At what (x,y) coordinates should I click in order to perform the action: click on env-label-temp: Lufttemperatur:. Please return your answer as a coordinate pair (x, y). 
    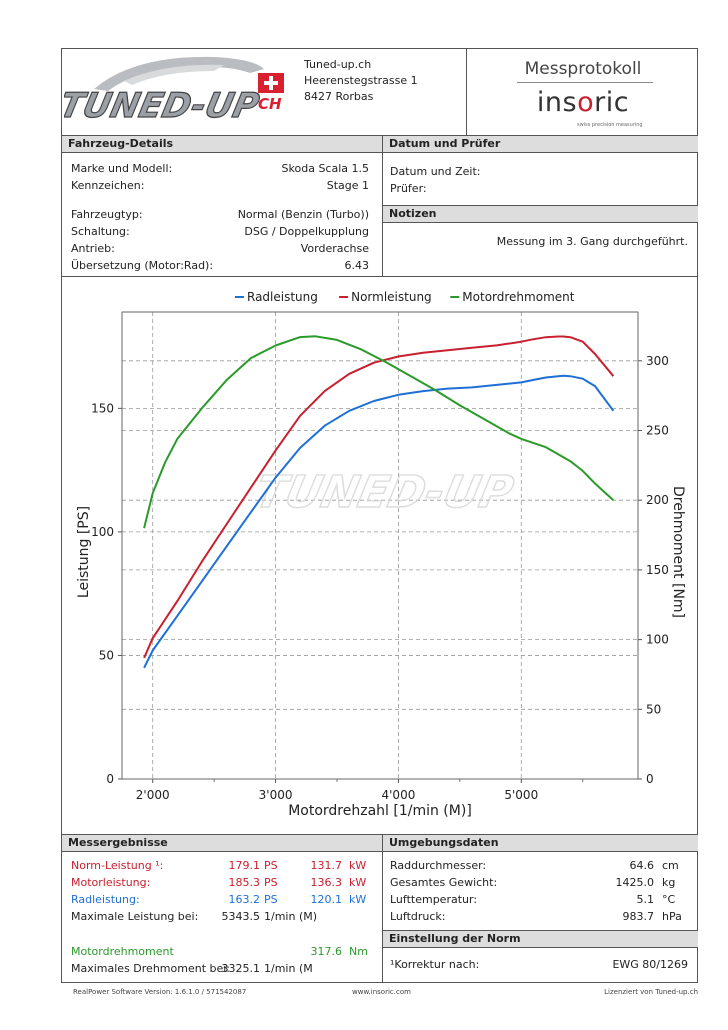
    Looking at the image, I should click on (434, 899).